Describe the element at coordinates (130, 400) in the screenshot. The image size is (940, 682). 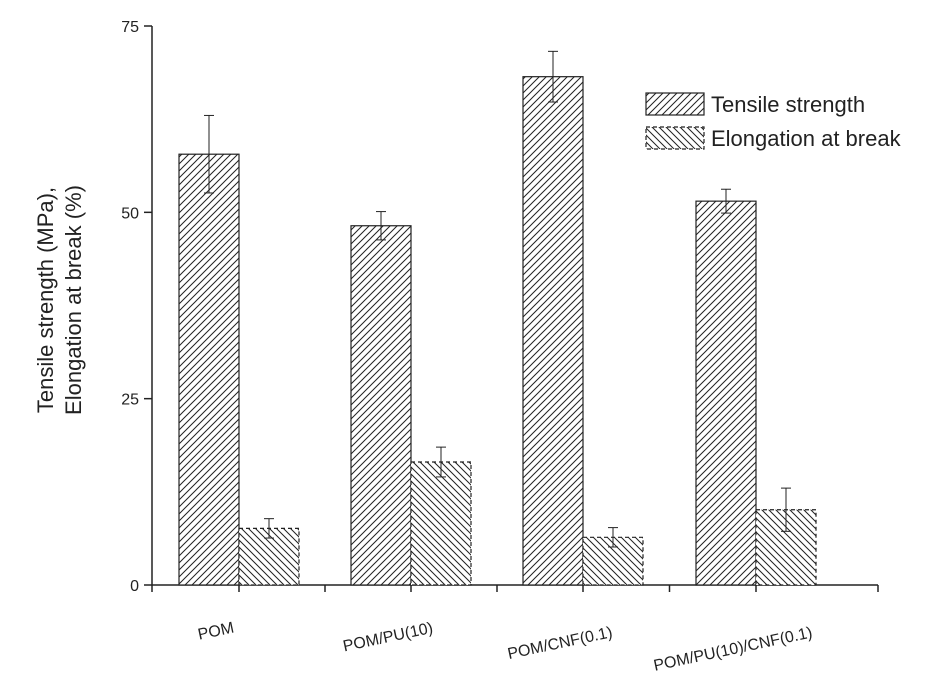
I see `y-tick-label: 25` at that location.